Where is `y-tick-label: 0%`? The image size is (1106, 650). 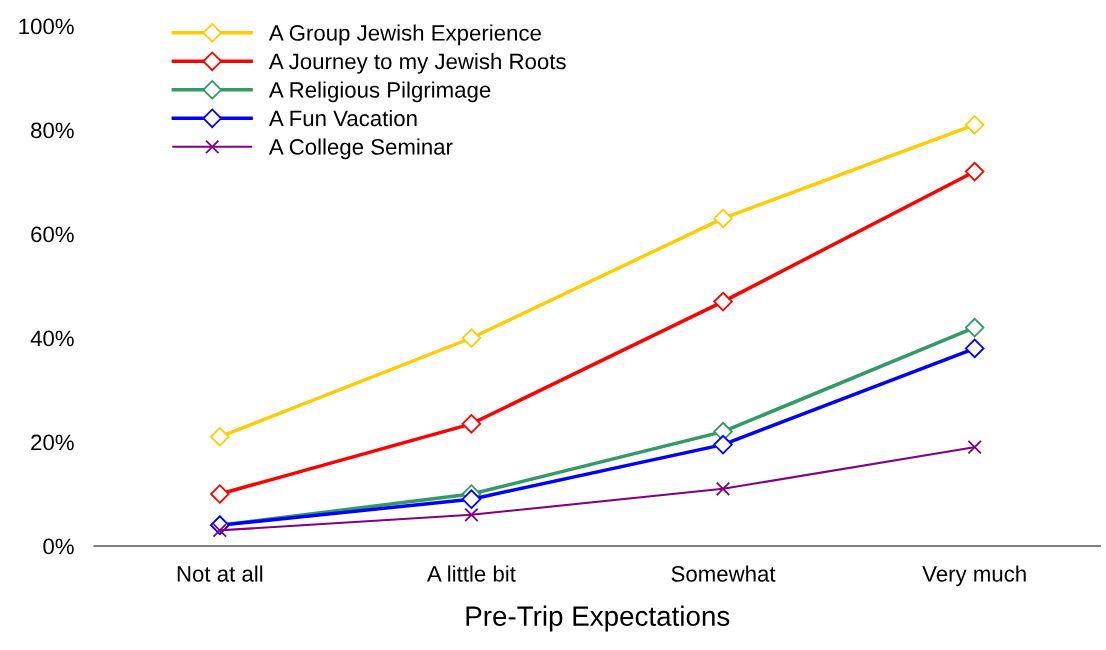
y-tick-label: 0% is located at coordinates (58, 546).